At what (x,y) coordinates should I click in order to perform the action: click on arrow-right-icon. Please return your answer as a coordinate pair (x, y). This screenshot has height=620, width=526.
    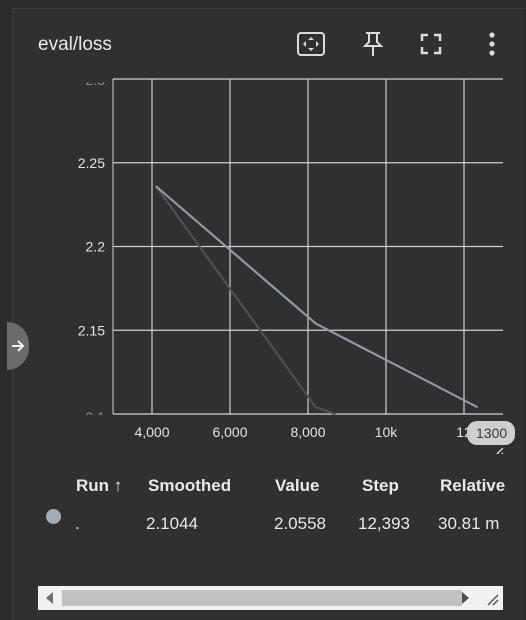
    Looking at the image, I should click on (18, 346).